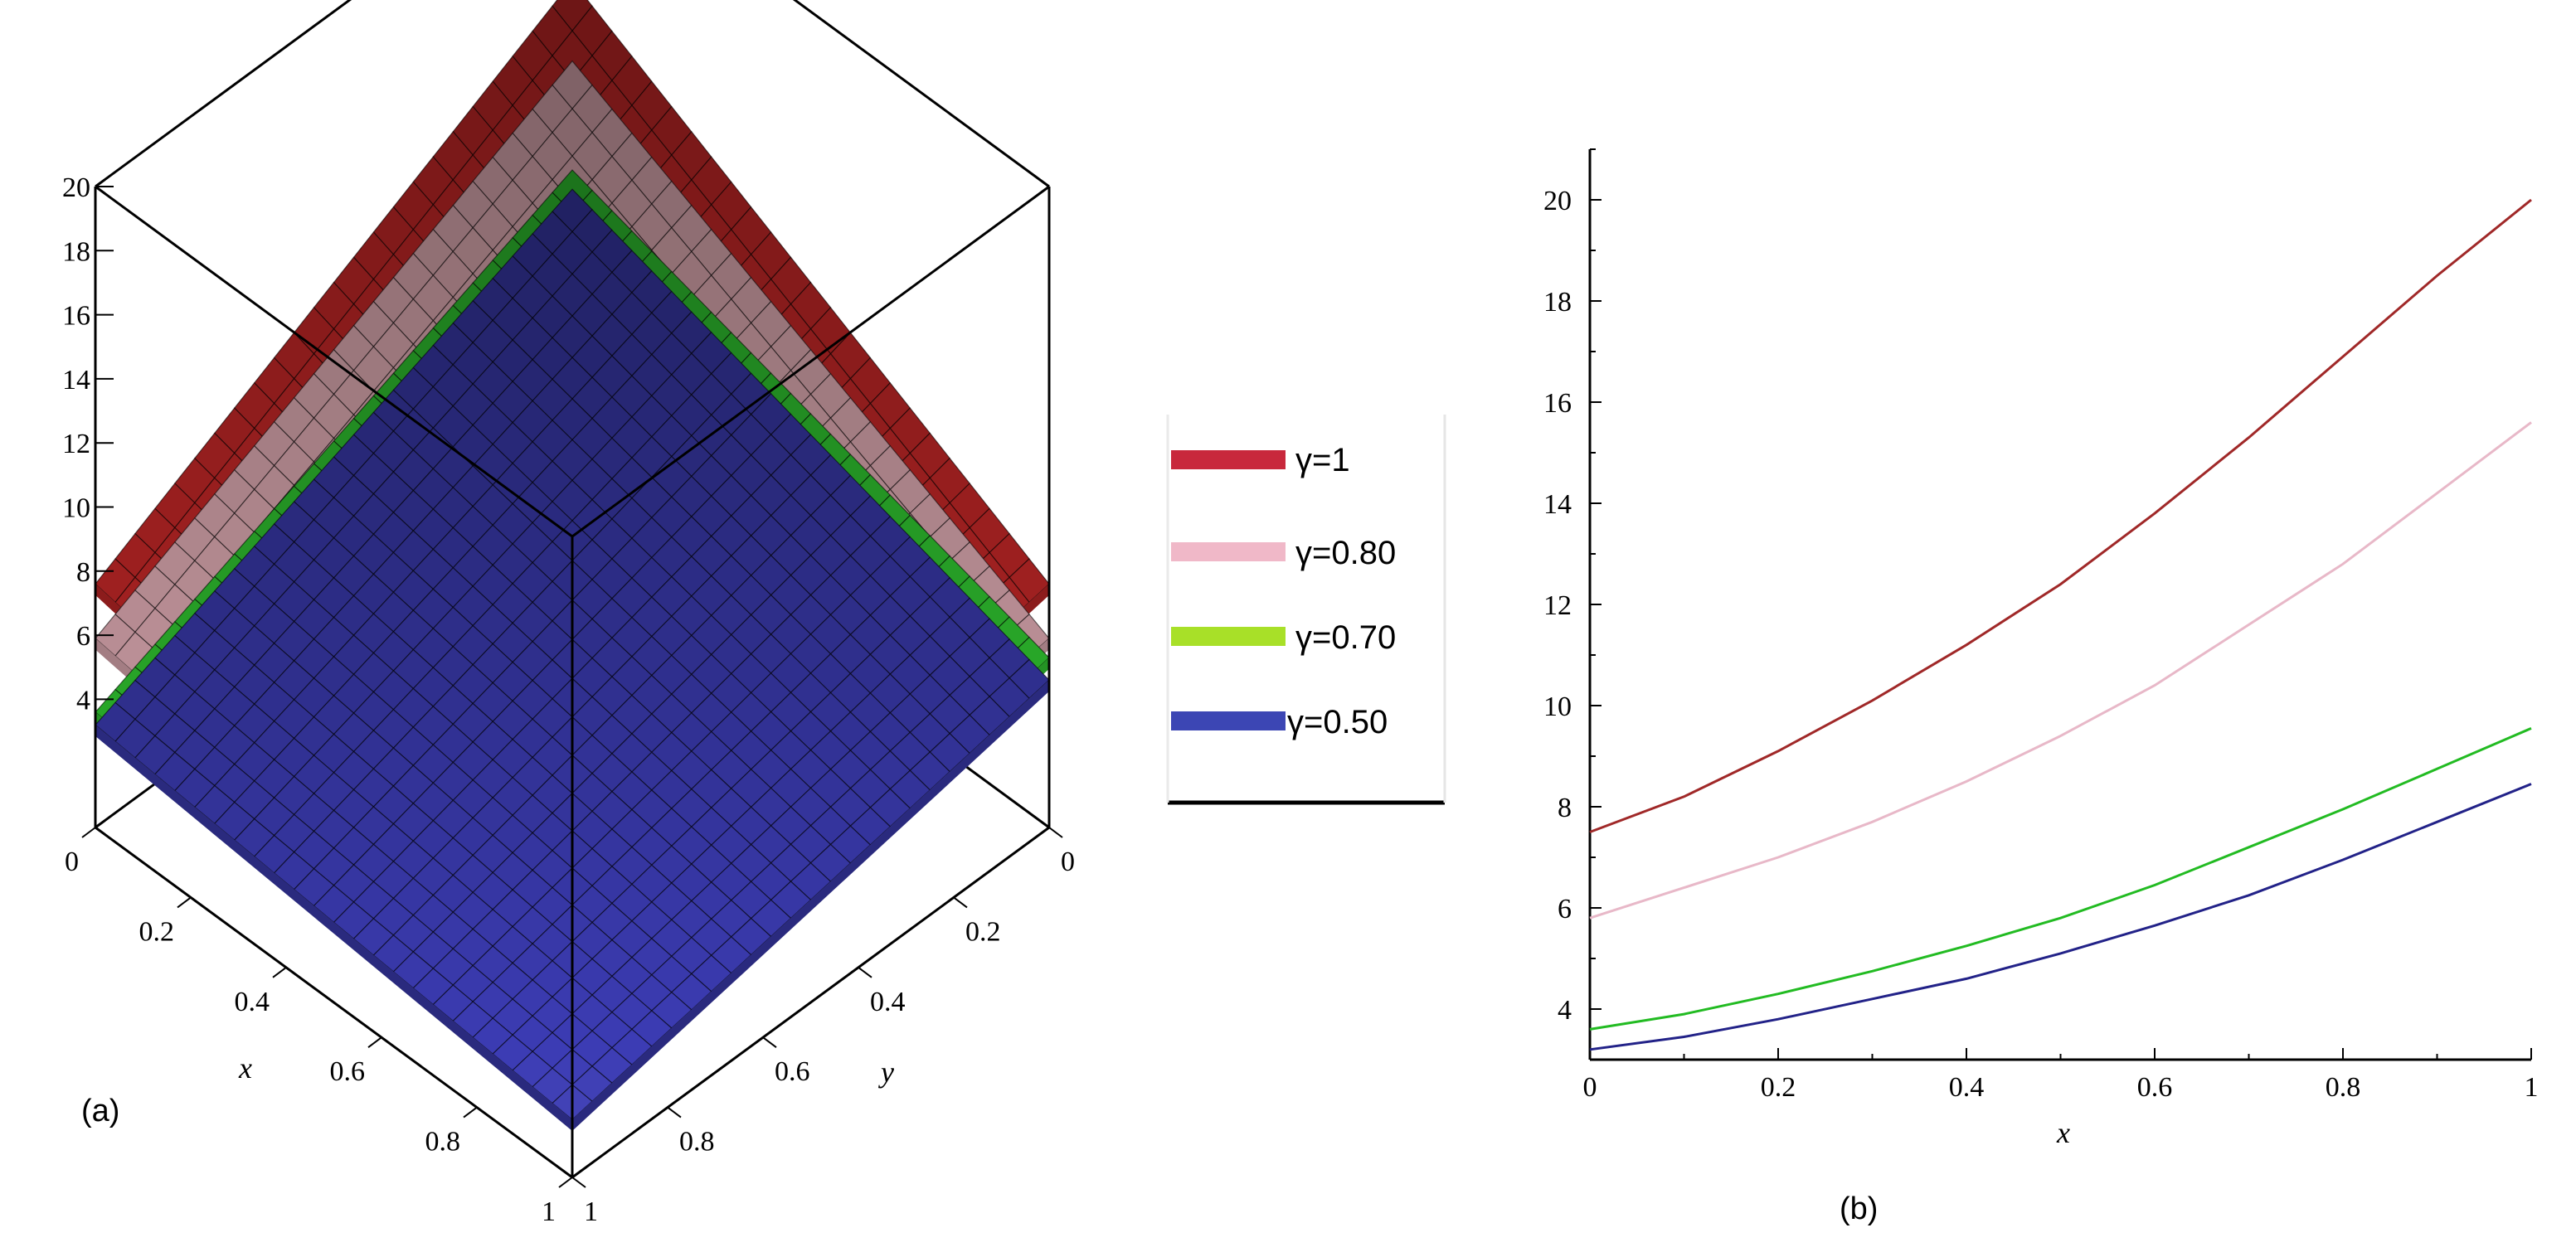 The width and height of the screenshot is (2576, 1252). Describe the element at coordinates (348, 1071) in the screenshot. I see `x-tick-label-a: 0.6` at that location.